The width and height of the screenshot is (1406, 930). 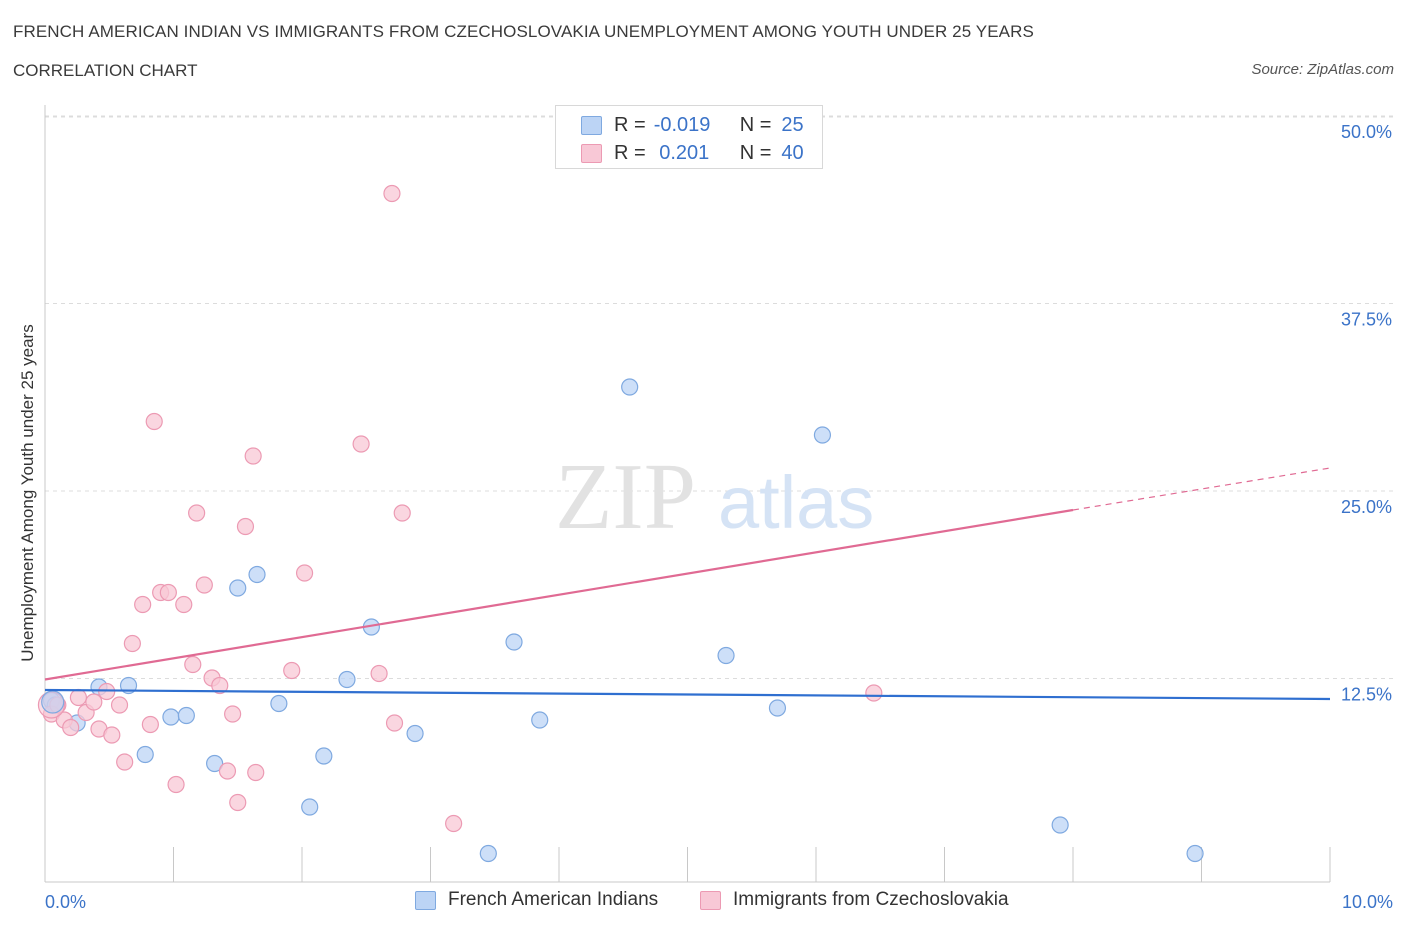 I want to click on pink-trendline-extension, so click(x=1201, y=489).